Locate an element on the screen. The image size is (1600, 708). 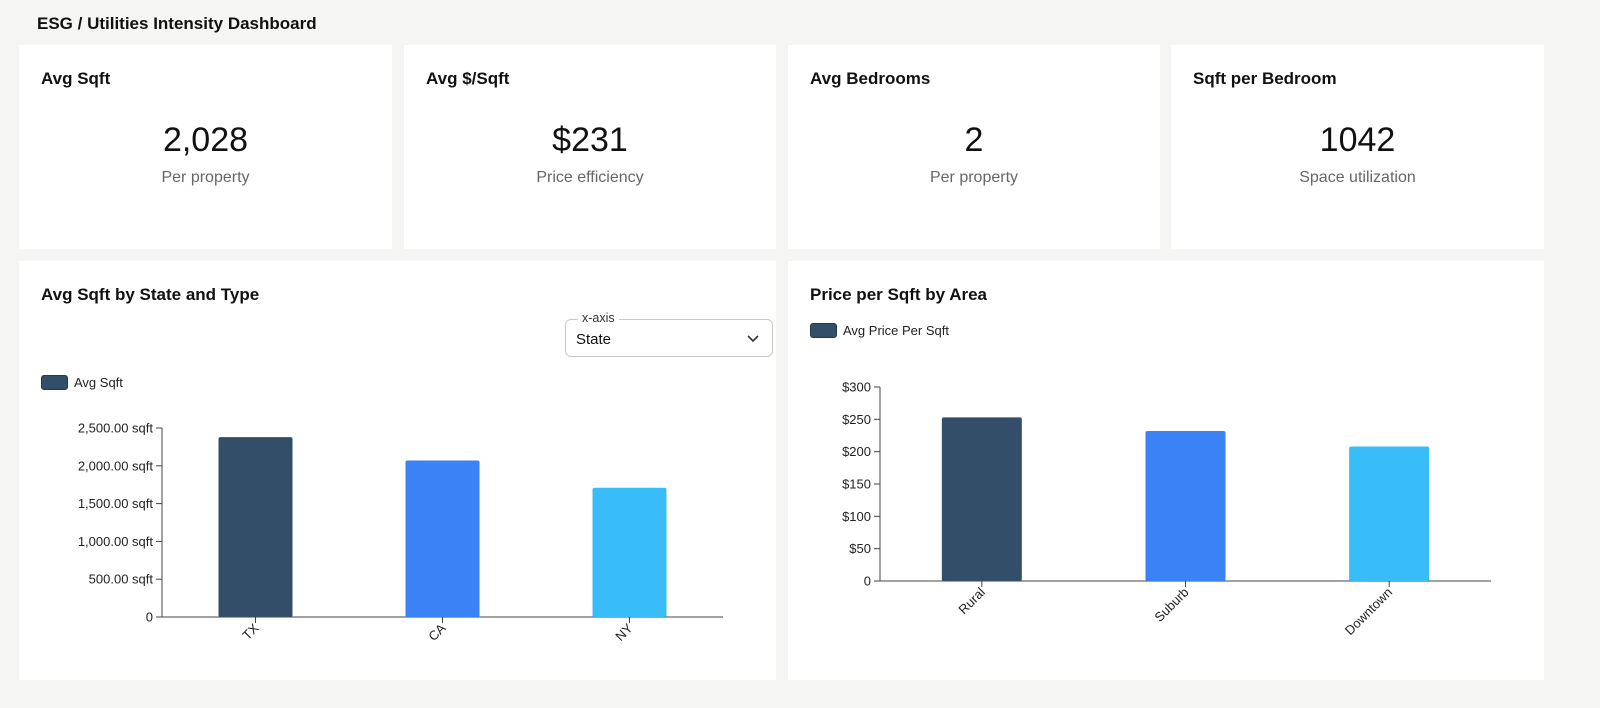
y-tick-label: $100 is located at coordinates (856, 516).